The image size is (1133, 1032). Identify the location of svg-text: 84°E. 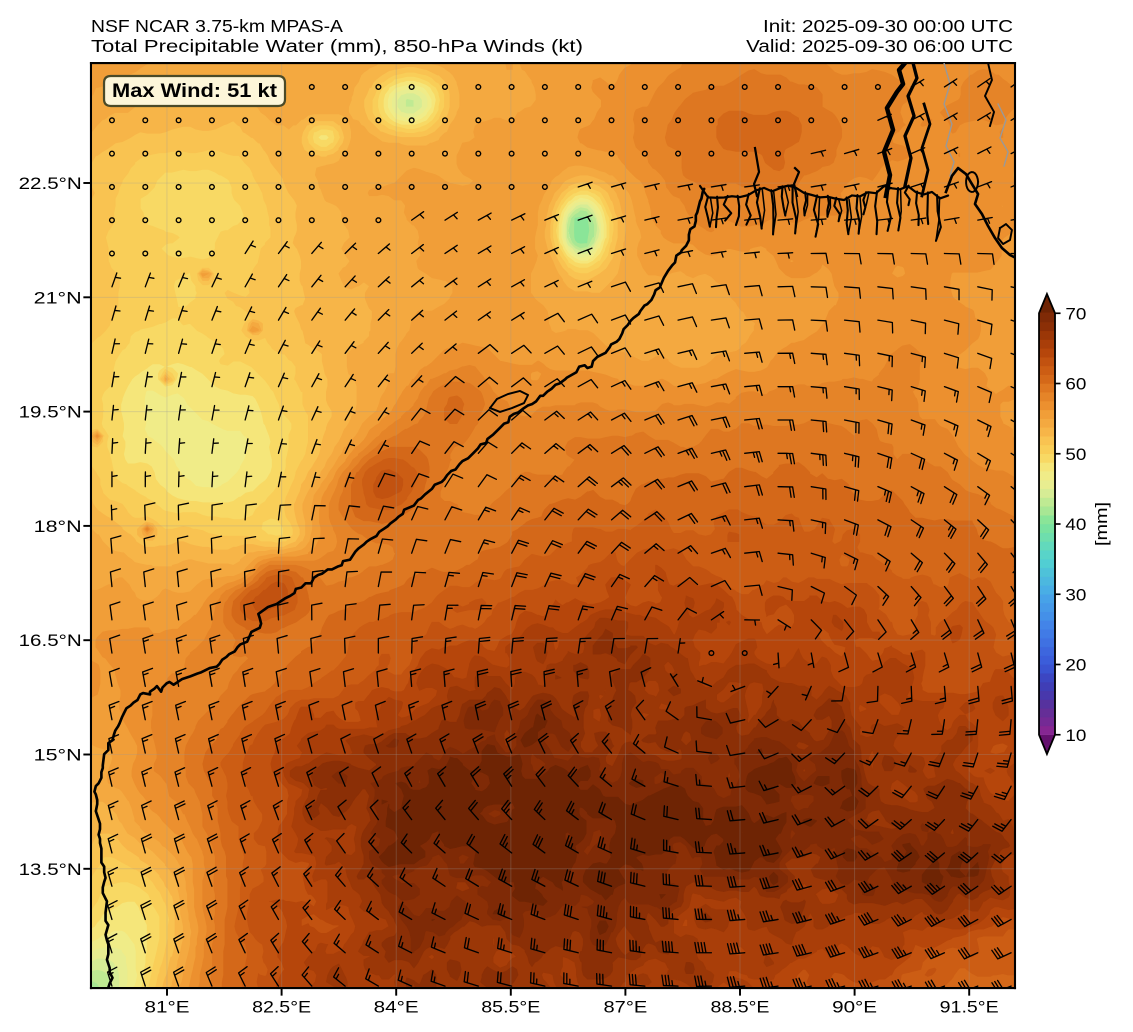
(396, 1007).